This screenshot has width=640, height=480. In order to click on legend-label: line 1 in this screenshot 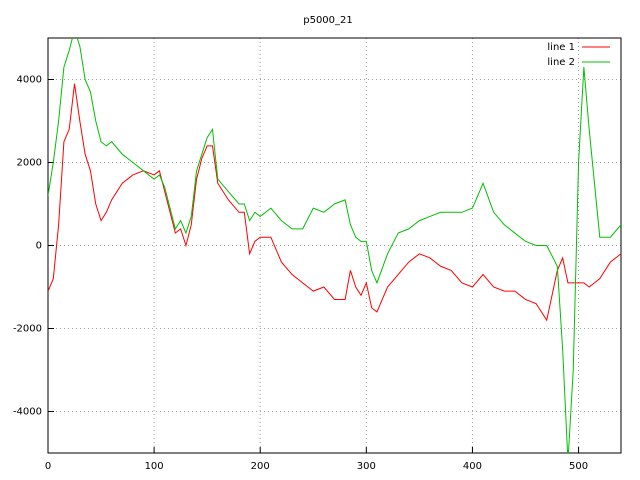, I will do `click(561, 47)`.